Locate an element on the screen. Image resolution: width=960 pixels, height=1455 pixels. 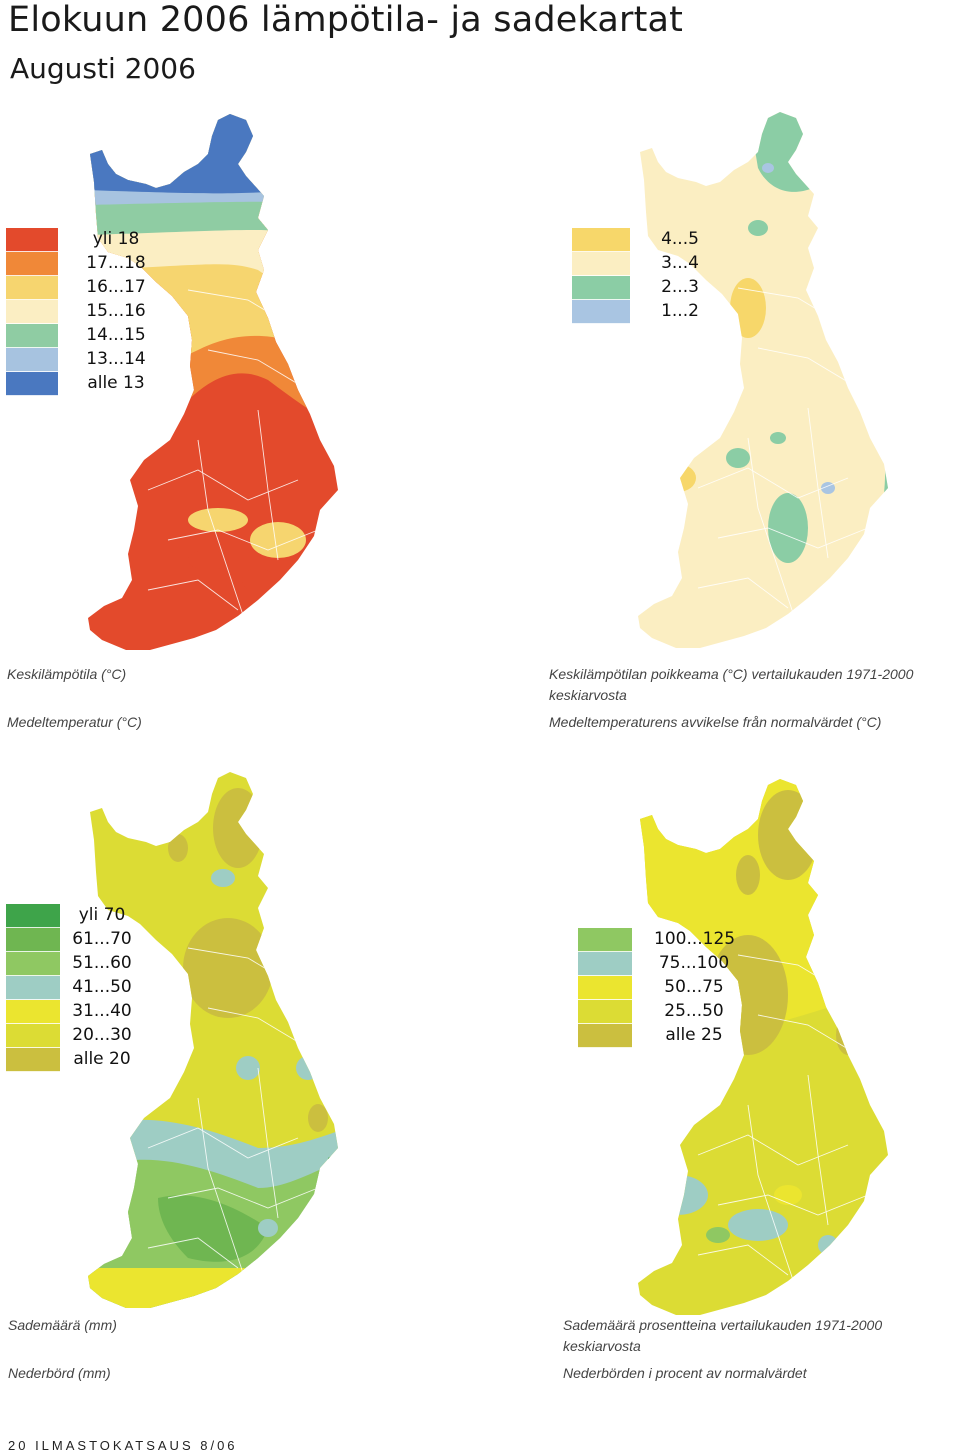
map-mean-temperature is located at coordinates (213, 382).